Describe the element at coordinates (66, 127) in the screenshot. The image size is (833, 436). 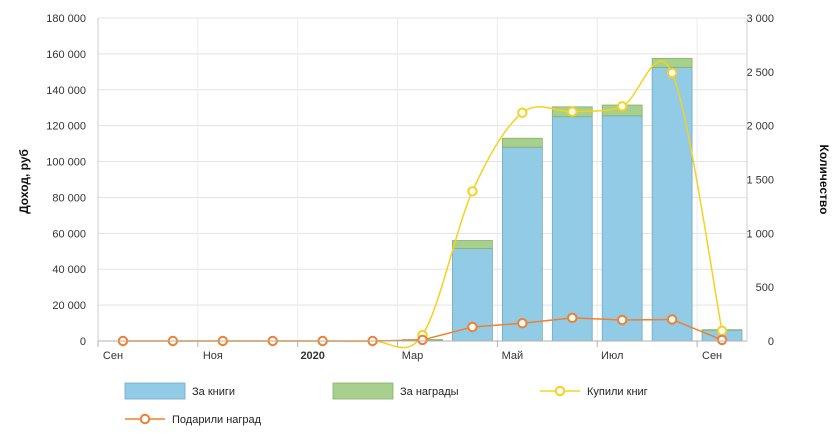
I see `y-left-tick-label: 120 000` at that location.